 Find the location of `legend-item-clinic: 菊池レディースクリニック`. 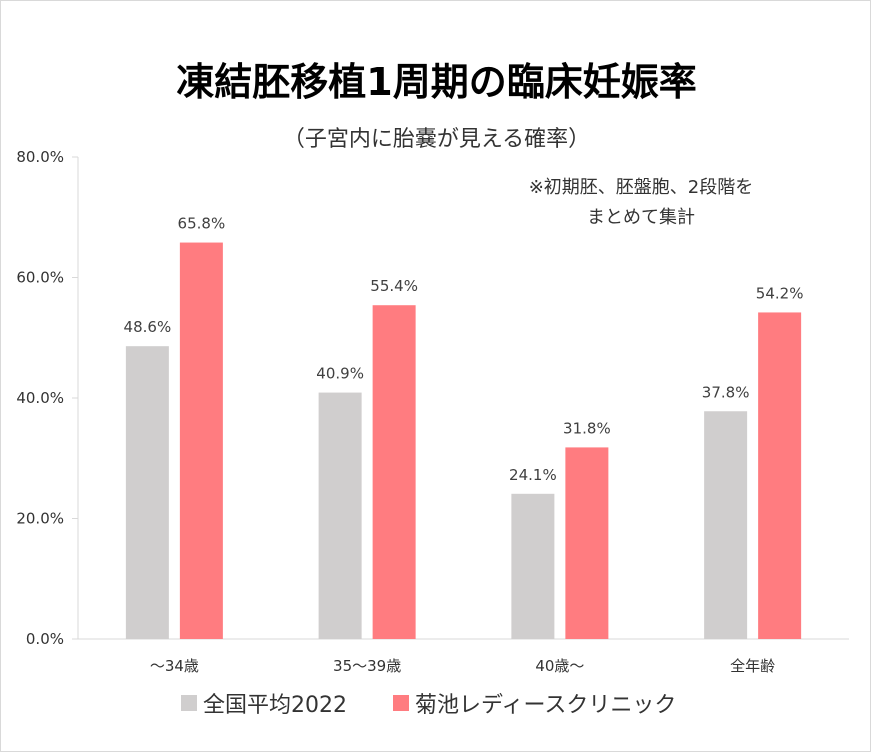

legend-item-clinic: 菊池レディースクリニック is located at coordinates (534, 703).